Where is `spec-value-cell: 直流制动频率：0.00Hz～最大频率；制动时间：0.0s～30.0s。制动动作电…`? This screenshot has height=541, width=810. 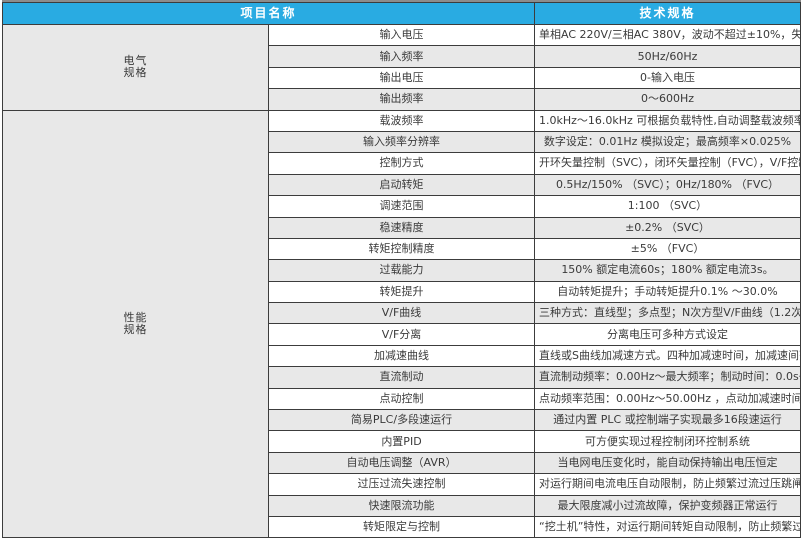
spec-value-cell: 直流制动频率：0.00Hz～最大频率；制动时间：0.0s～30.0s。制动动作电… is located at coordinates (667, 377).